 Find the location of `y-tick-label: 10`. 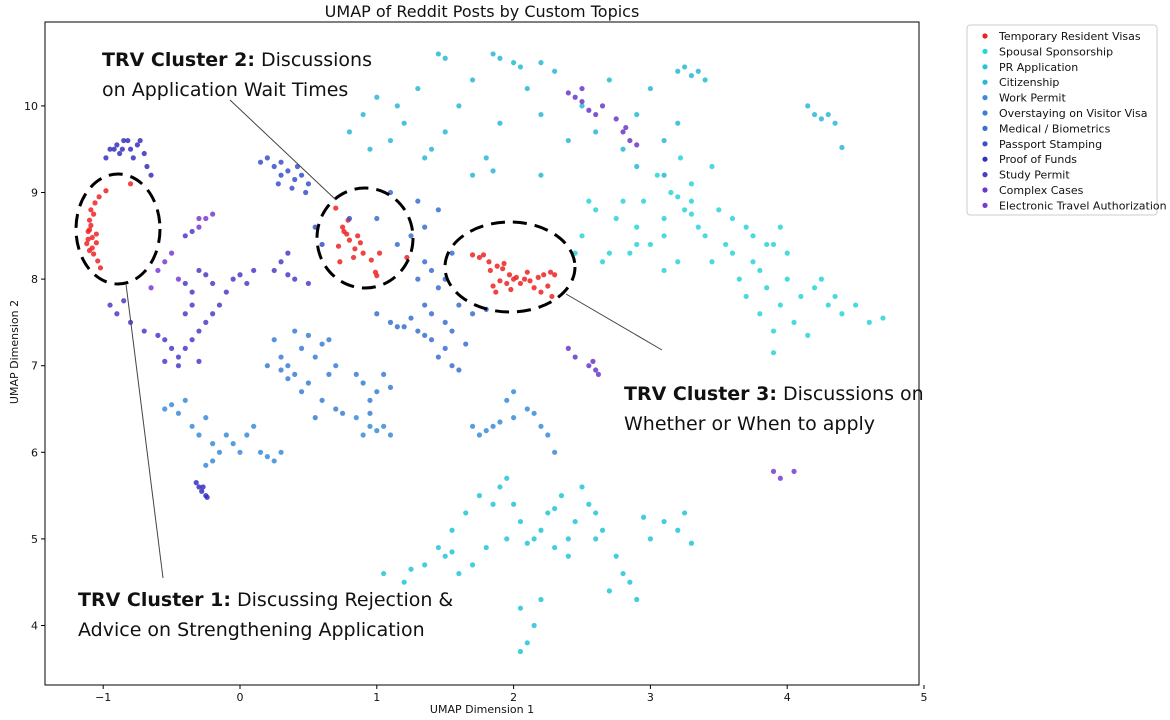

y-tick-label: 10 is located at coordinates (31, 106).